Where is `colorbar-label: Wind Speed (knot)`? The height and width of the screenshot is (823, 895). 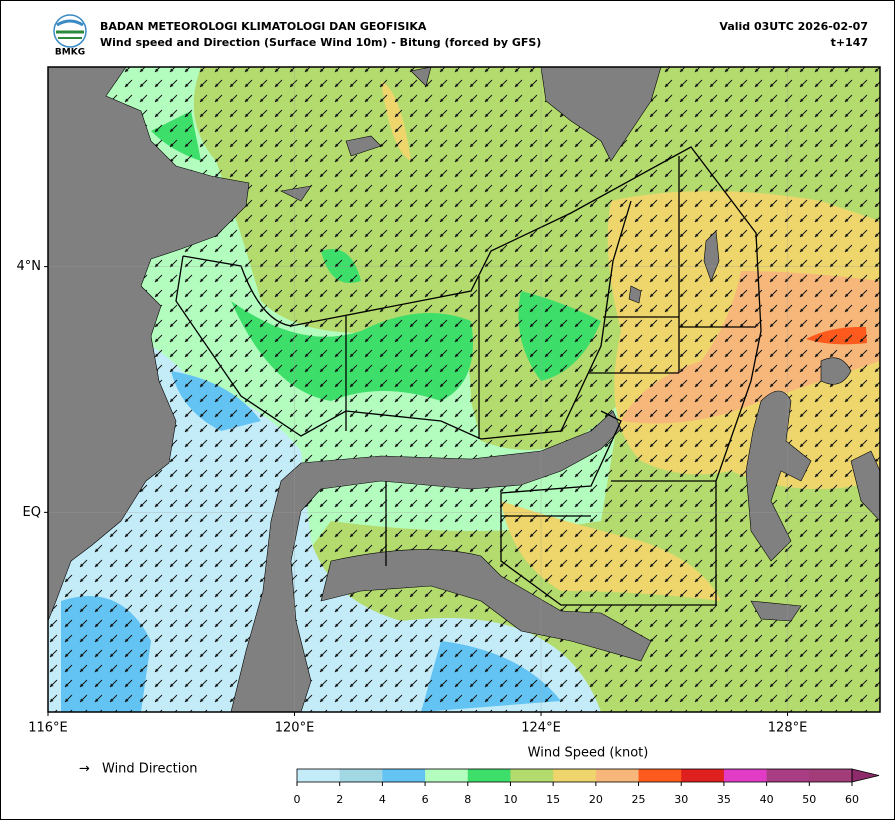 colorbar-label: Wind Speed (knot) is located at coordinates (588, 753).